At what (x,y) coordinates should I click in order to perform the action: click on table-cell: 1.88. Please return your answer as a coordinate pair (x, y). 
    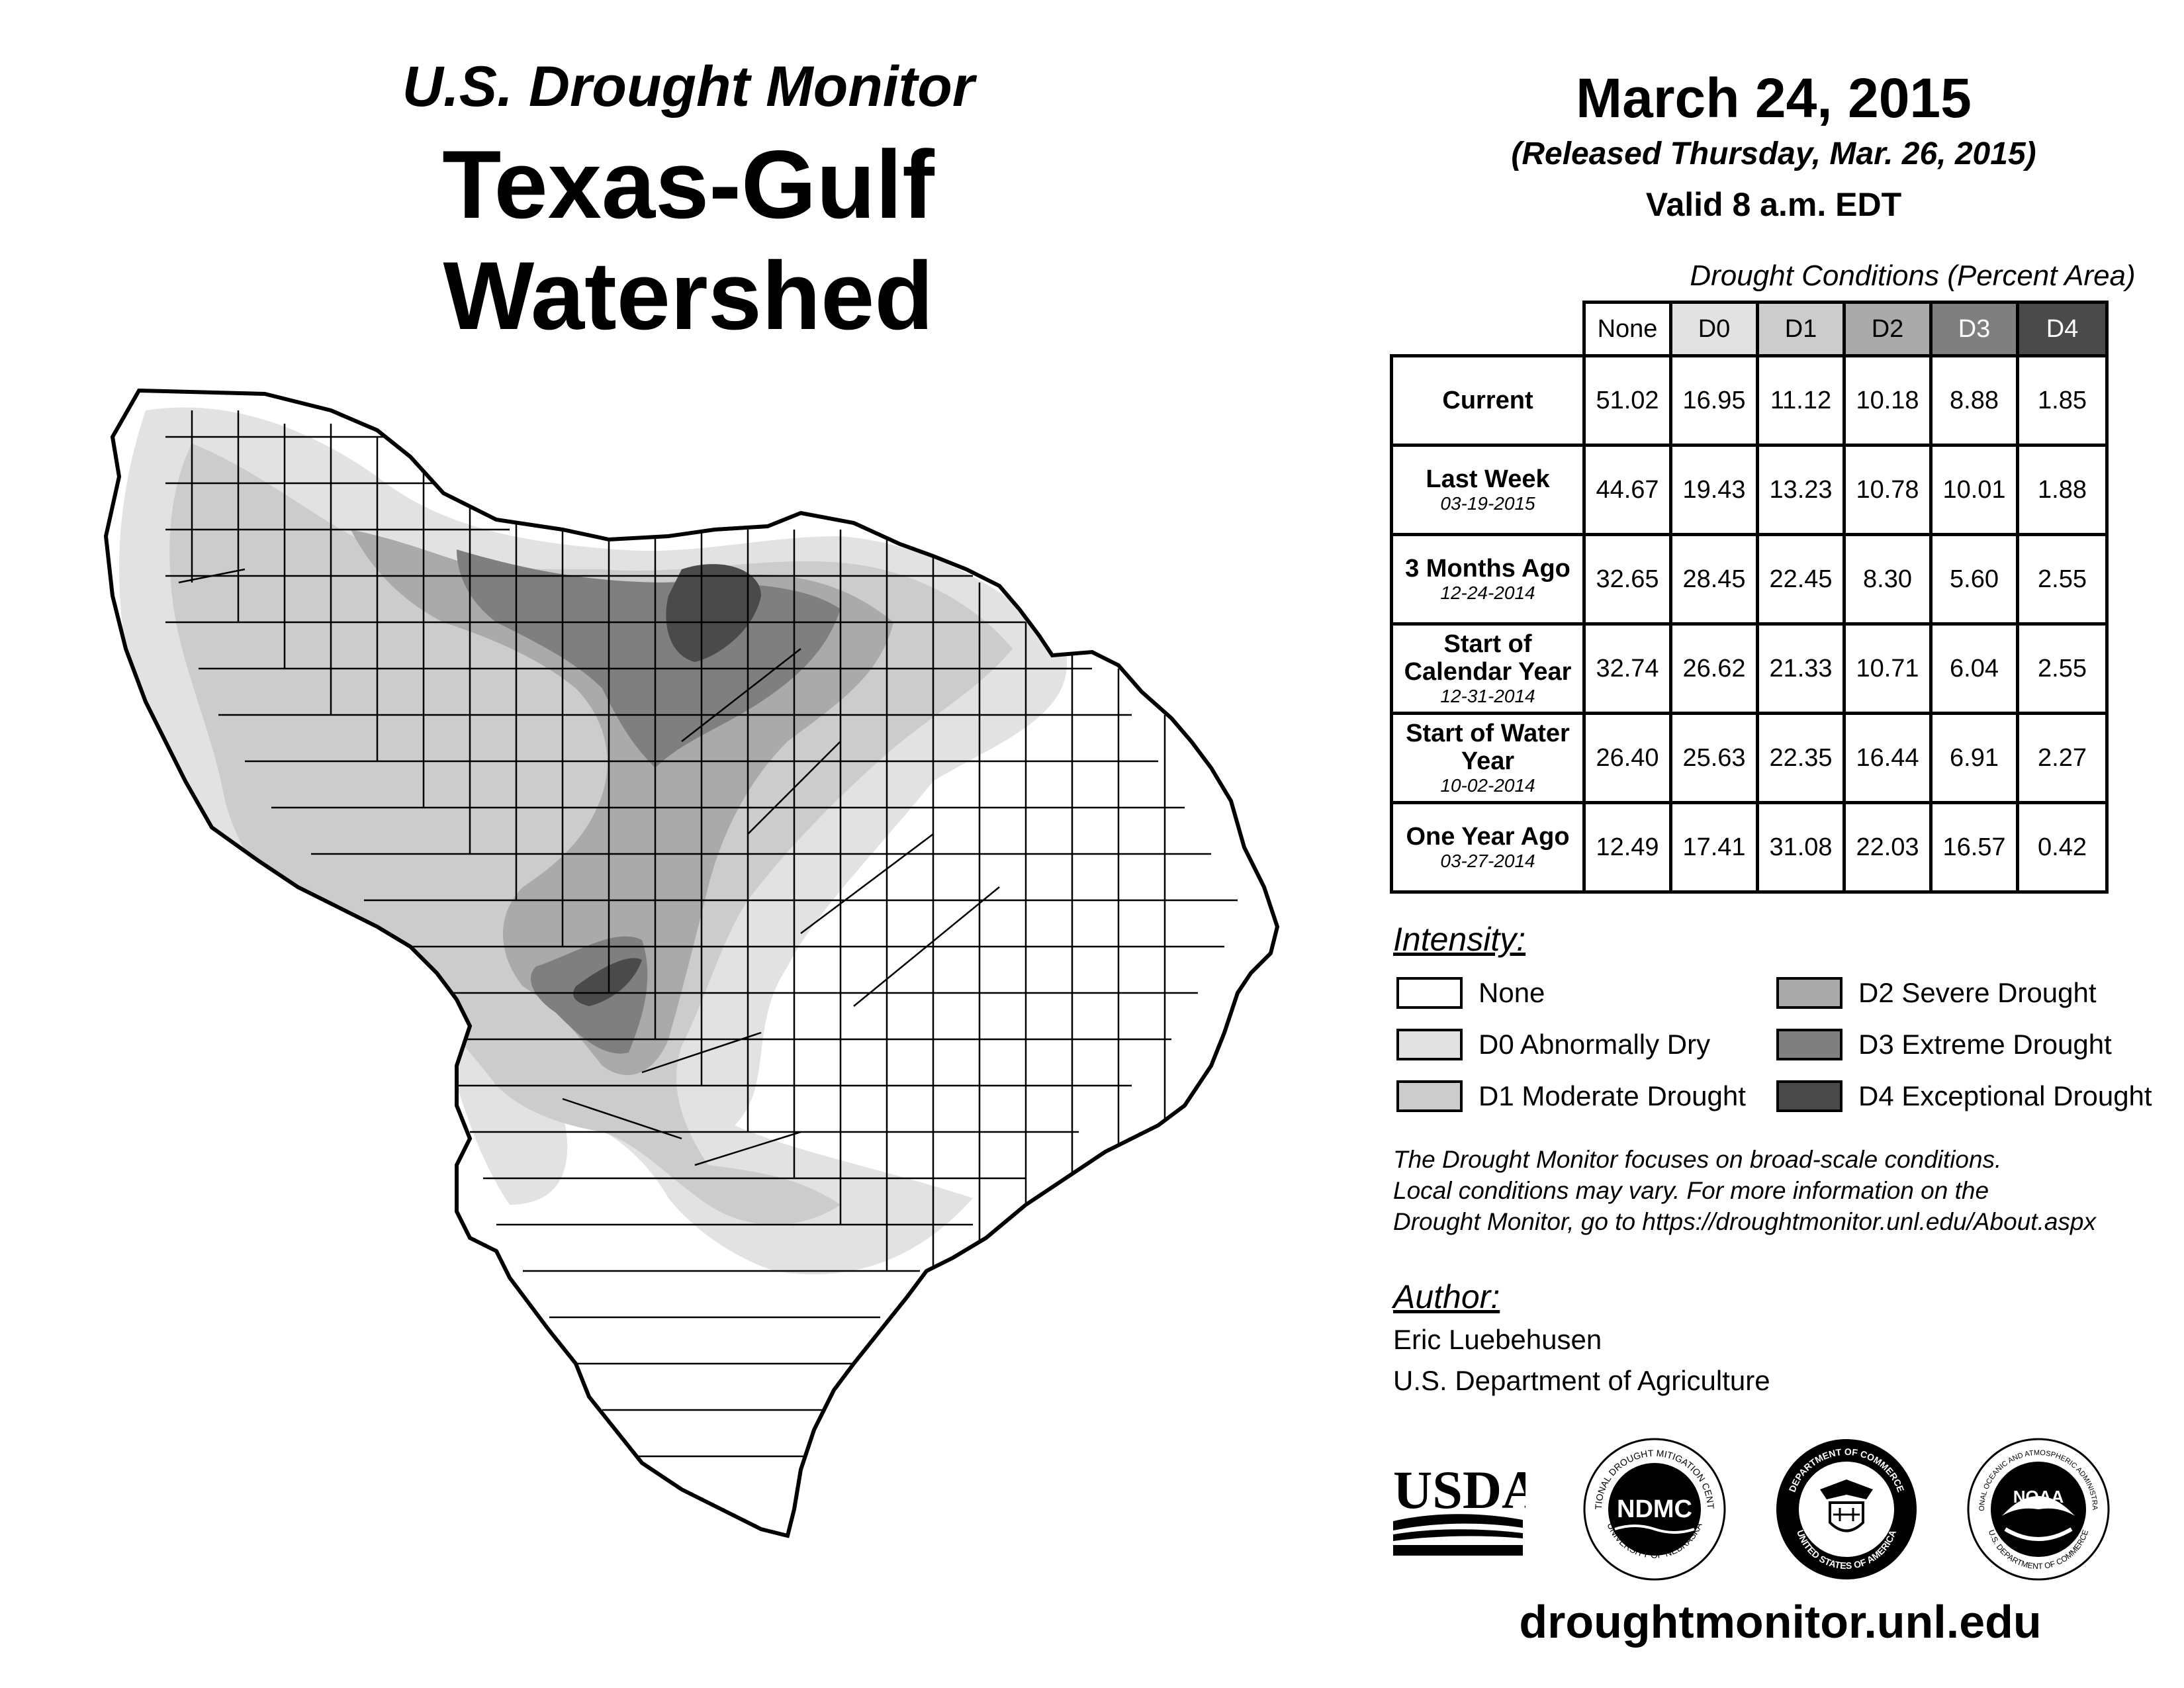
    Looking at the image, I should click on (2062, 490).